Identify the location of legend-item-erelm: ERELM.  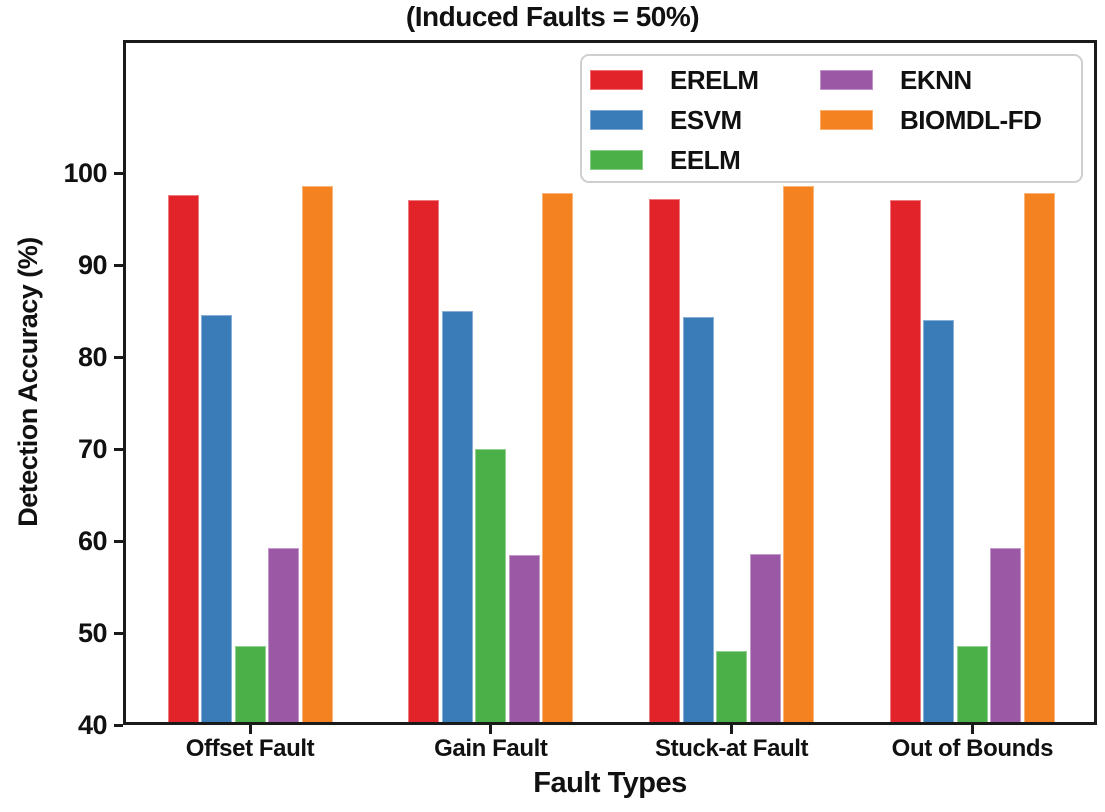
(674, 80).